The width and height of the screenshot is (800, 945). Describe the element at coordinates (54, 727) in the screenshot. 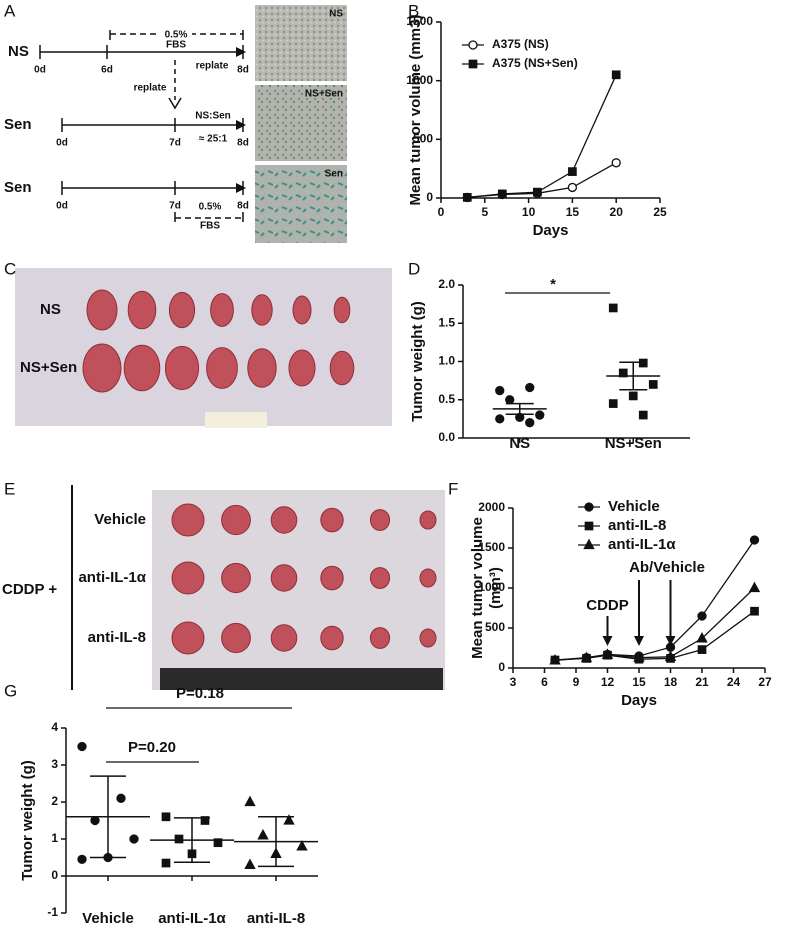

I see `y-tick-label: 4` at that location.